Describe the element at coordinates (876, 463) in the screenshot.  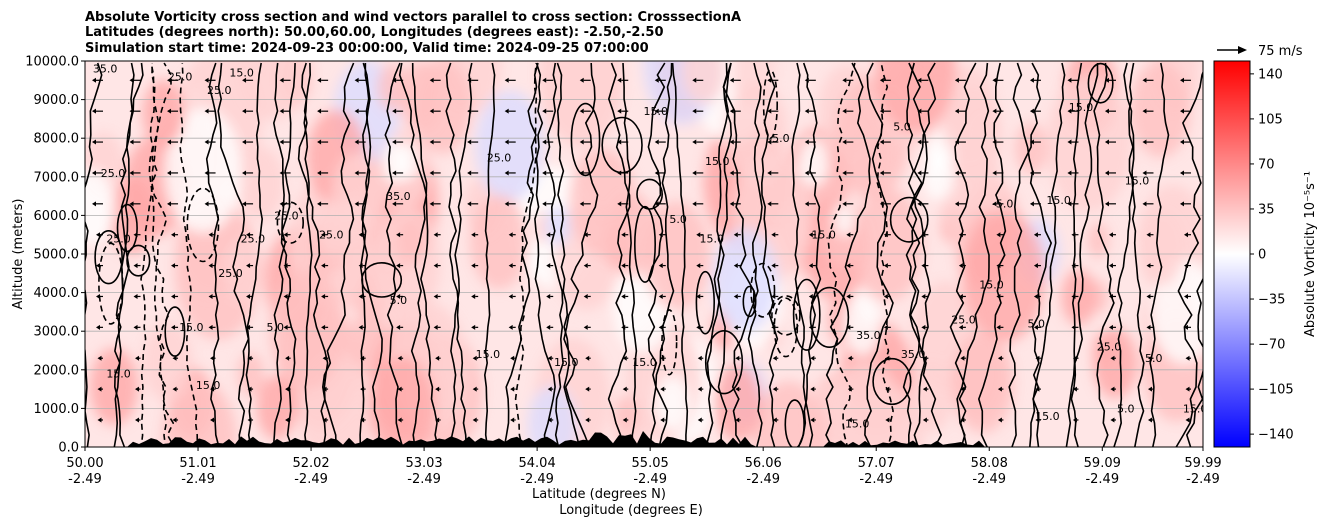
I see `x-tick-label-latitude: 57.07` at that location.